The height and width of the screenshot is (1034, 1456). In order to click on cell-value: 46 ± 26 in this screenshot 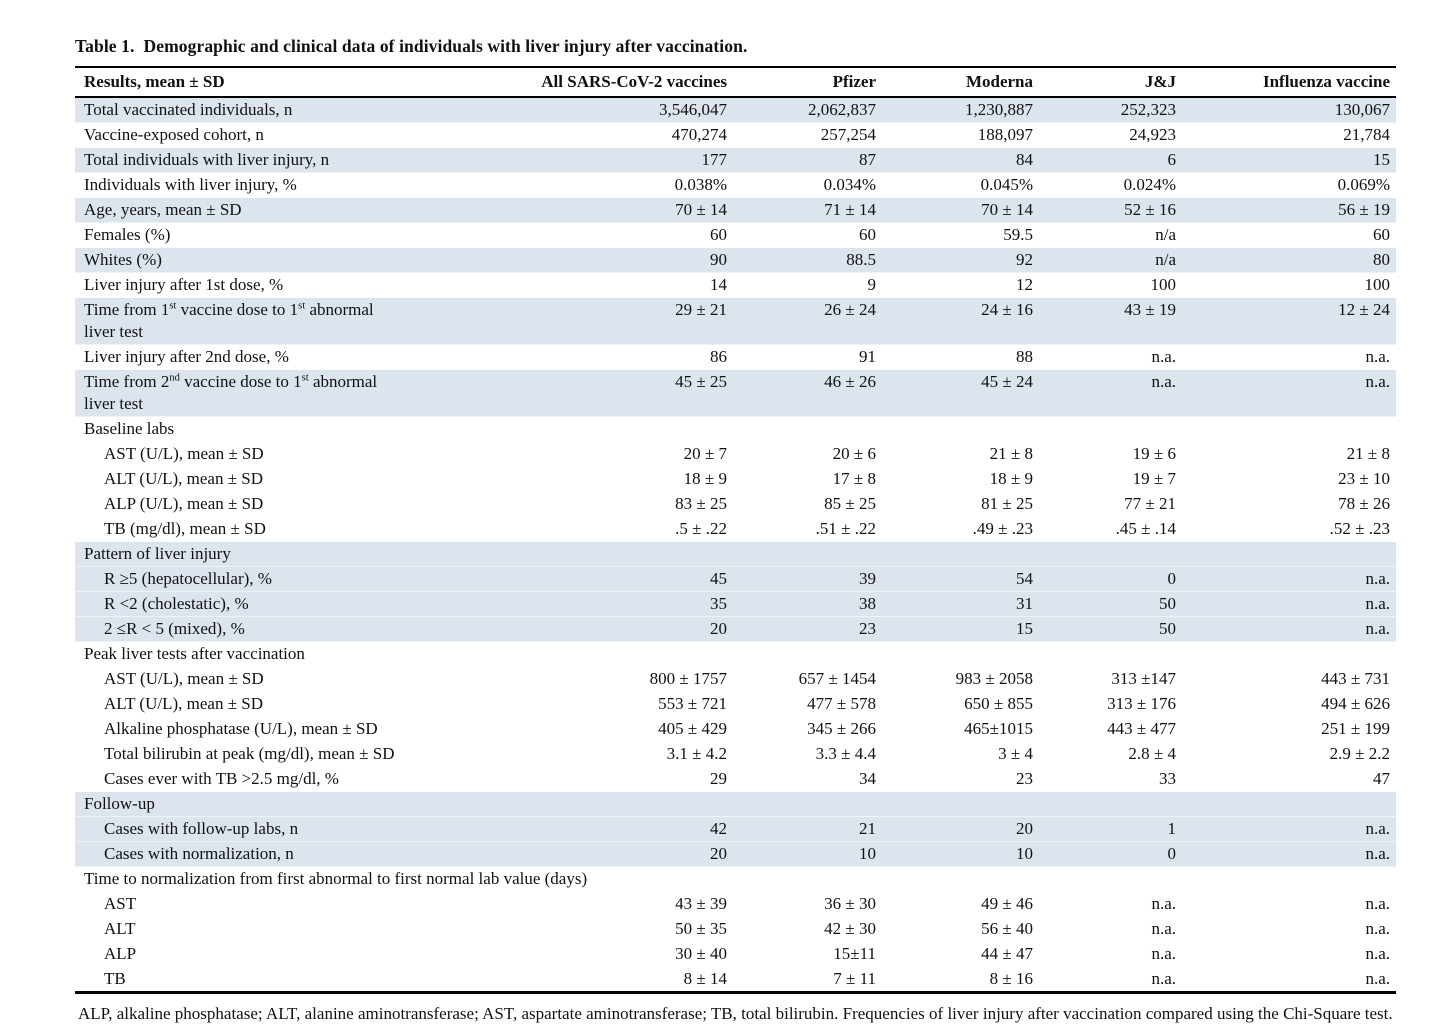, I will do `click(850, 381)`.